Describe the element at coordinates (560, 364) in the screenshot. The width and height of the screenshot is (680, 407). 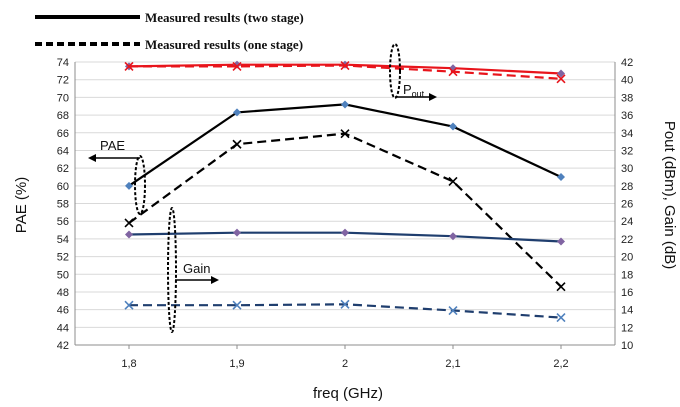
I see `x-tick-label: 2,2` at that location.